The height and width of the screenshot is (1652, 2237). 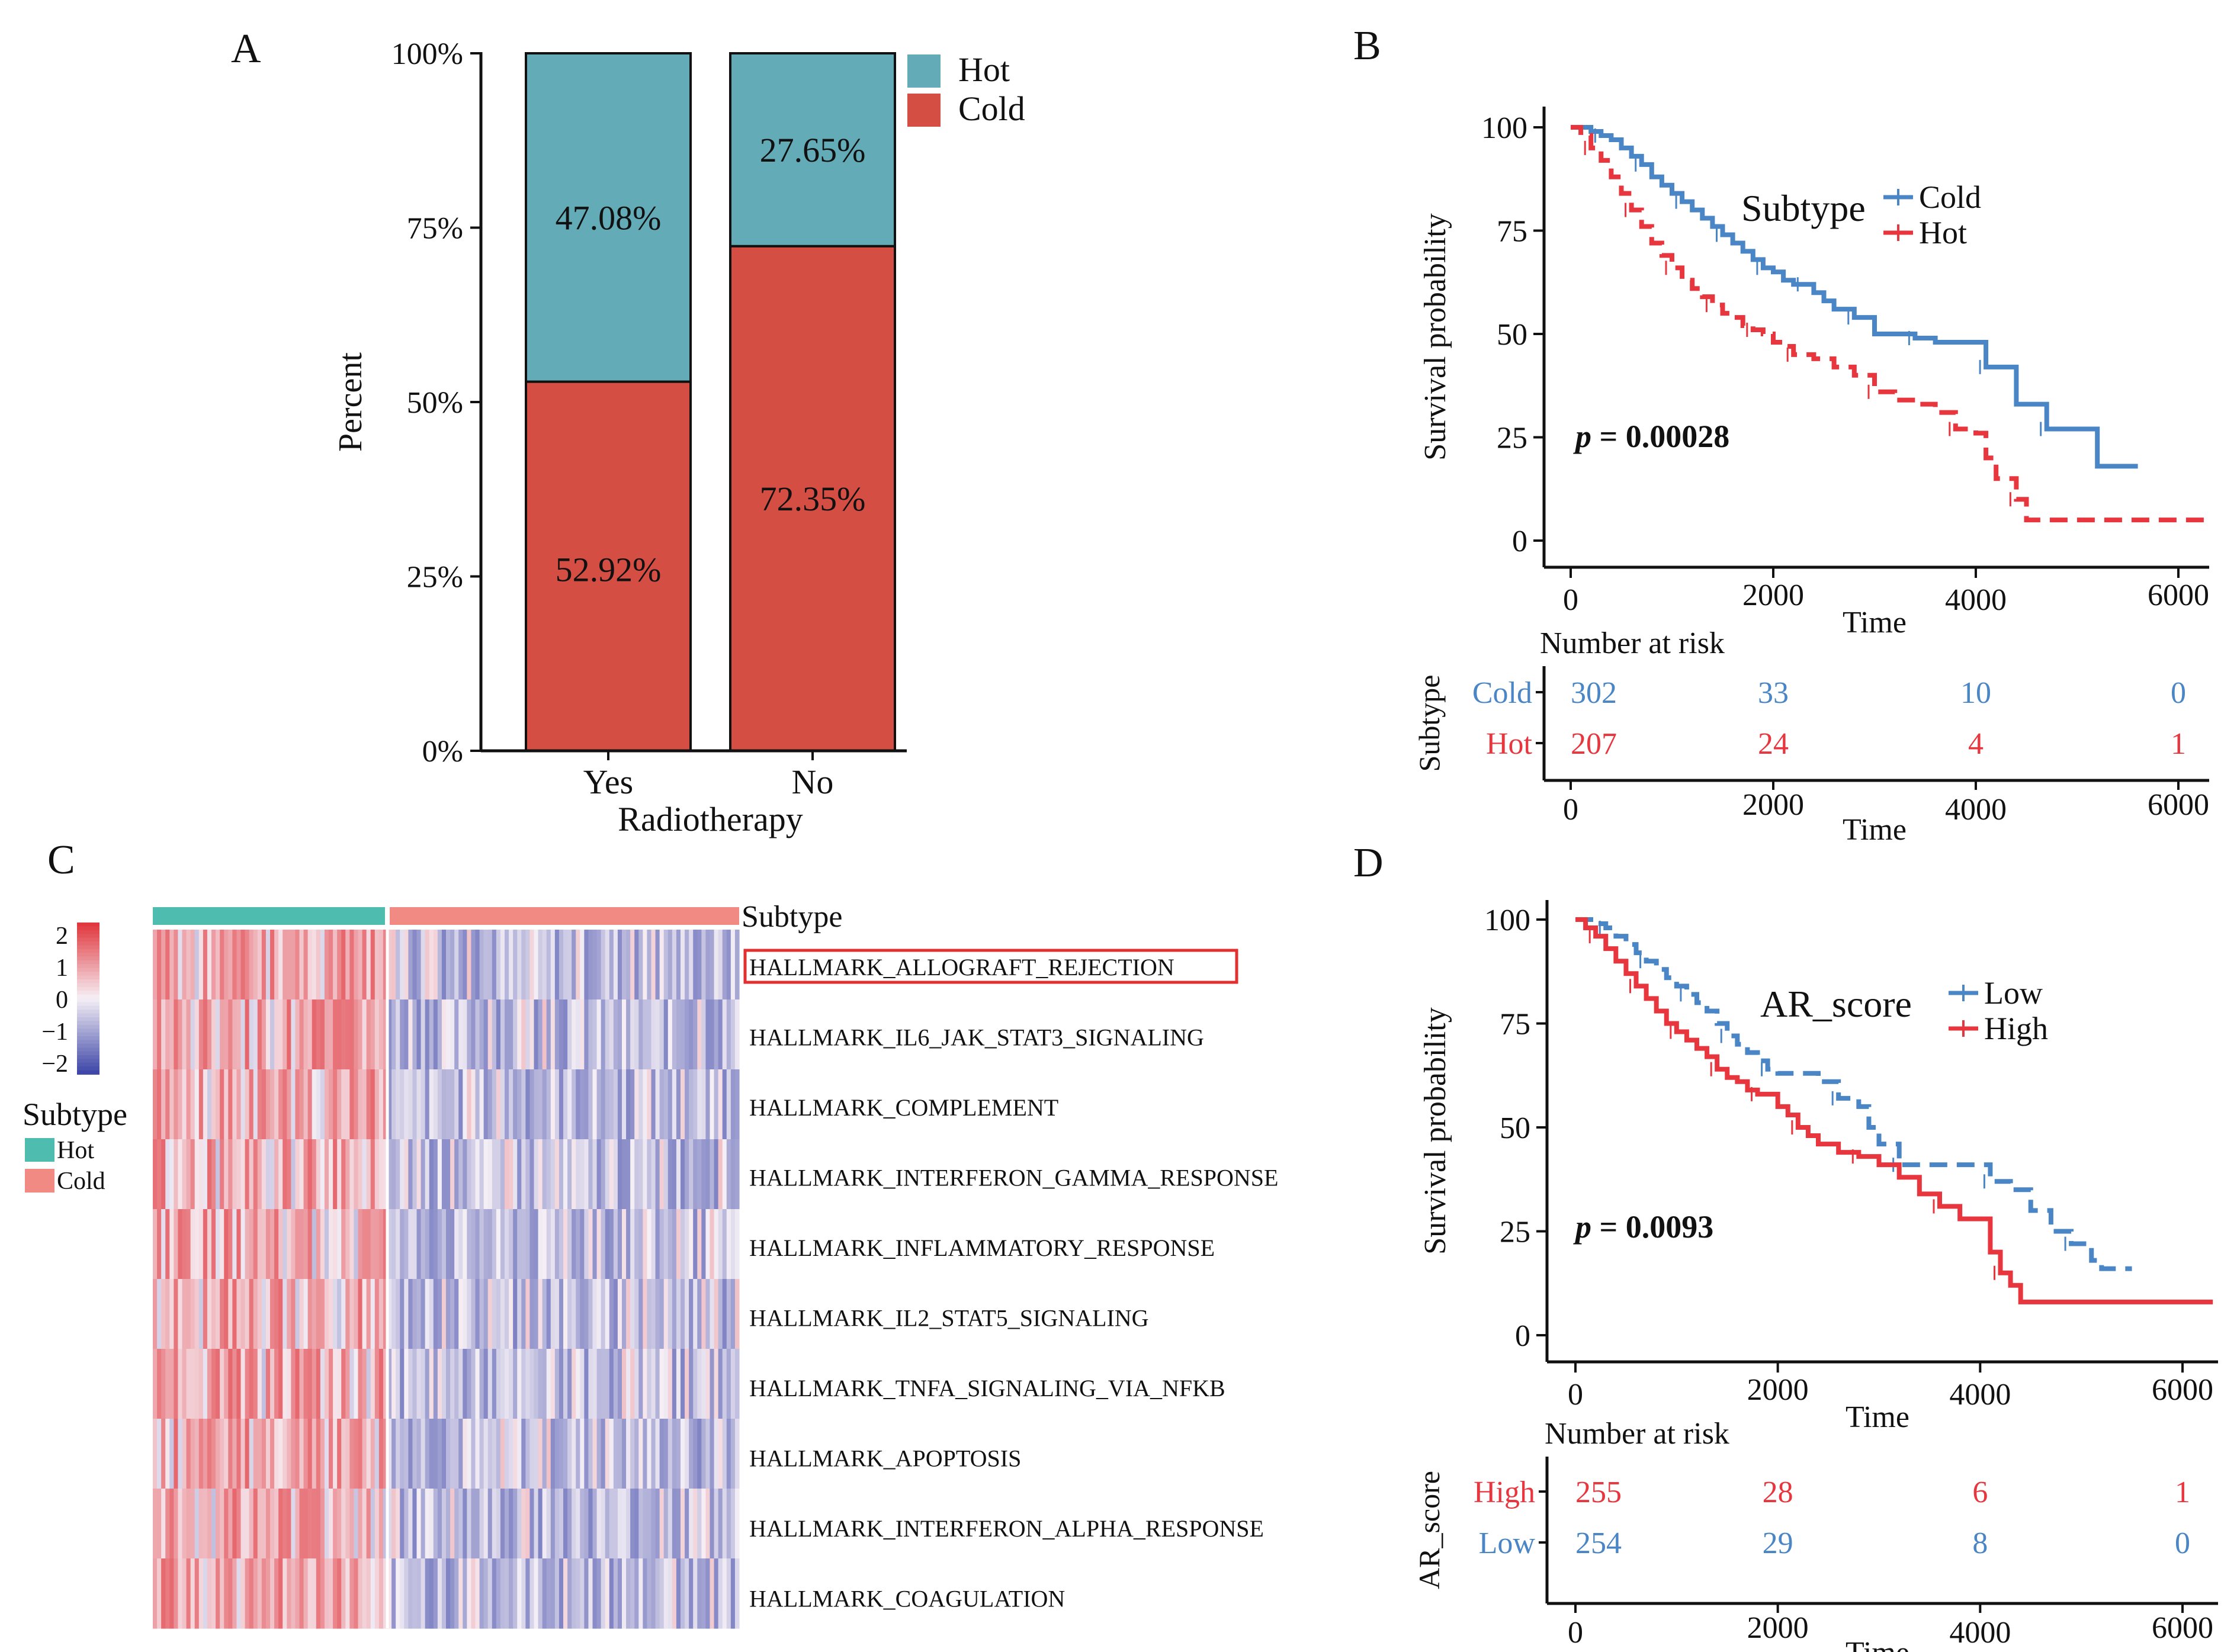 What do you see at coordinates (711, 819) in the screenshot?
I see `x-axis-title: Radiotherapy` at bounding box center [711, 819].